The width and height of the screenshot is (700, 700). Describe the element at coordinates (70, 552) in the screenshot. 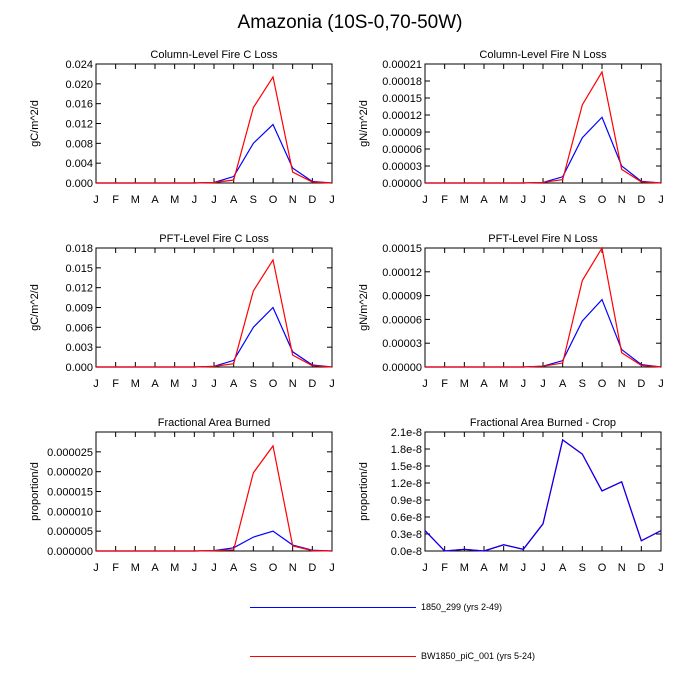

I see `y-tick-label: 0.000000` at that location.